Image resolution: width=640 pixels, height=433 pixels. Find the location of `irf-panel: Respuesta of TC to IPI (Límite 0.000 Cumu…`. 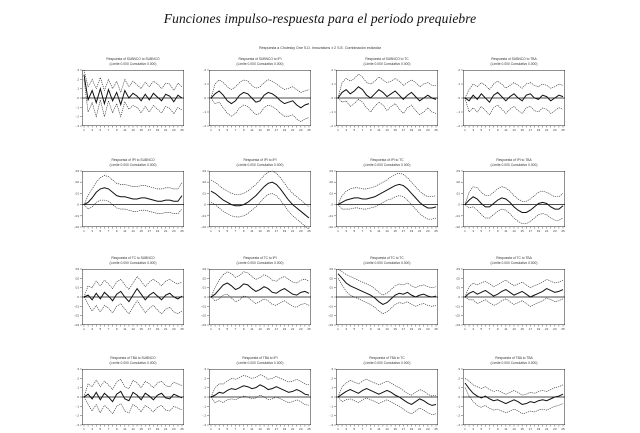

irf-panel: Respuesta of TC to IPI (Límite 0.000 Cumu… is located at coordinates (260, 293).